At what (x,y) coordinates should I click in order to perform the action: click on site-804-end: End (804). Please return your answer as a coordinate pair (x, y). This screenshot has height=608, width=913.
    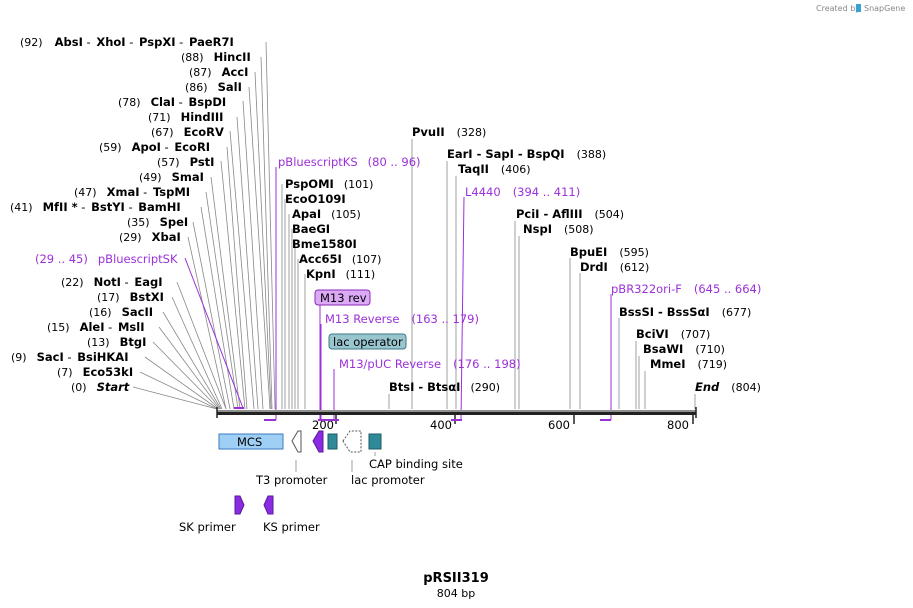
    Looking at the image, I should click on (728, 387).